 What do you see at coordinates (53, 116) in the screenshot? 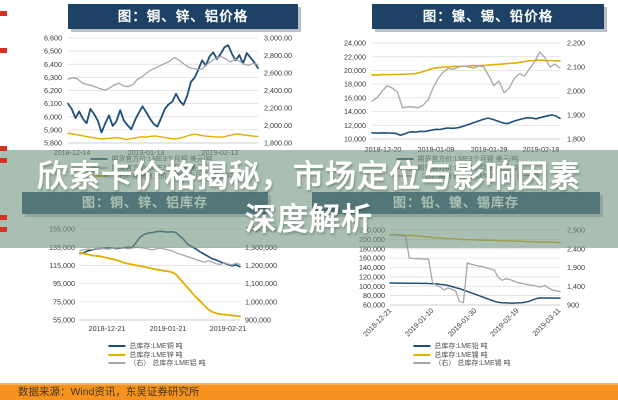
I see `svg-text: 6,000` at bounding box center [53, 116].